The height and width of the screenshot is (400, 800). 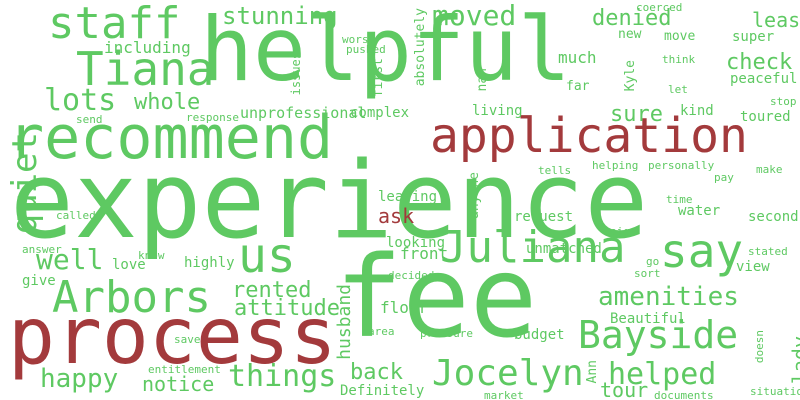 What do you see at coordinates (769, 169) in the screenshot?
I see `word-make: make` at bounding box center [769, 169].